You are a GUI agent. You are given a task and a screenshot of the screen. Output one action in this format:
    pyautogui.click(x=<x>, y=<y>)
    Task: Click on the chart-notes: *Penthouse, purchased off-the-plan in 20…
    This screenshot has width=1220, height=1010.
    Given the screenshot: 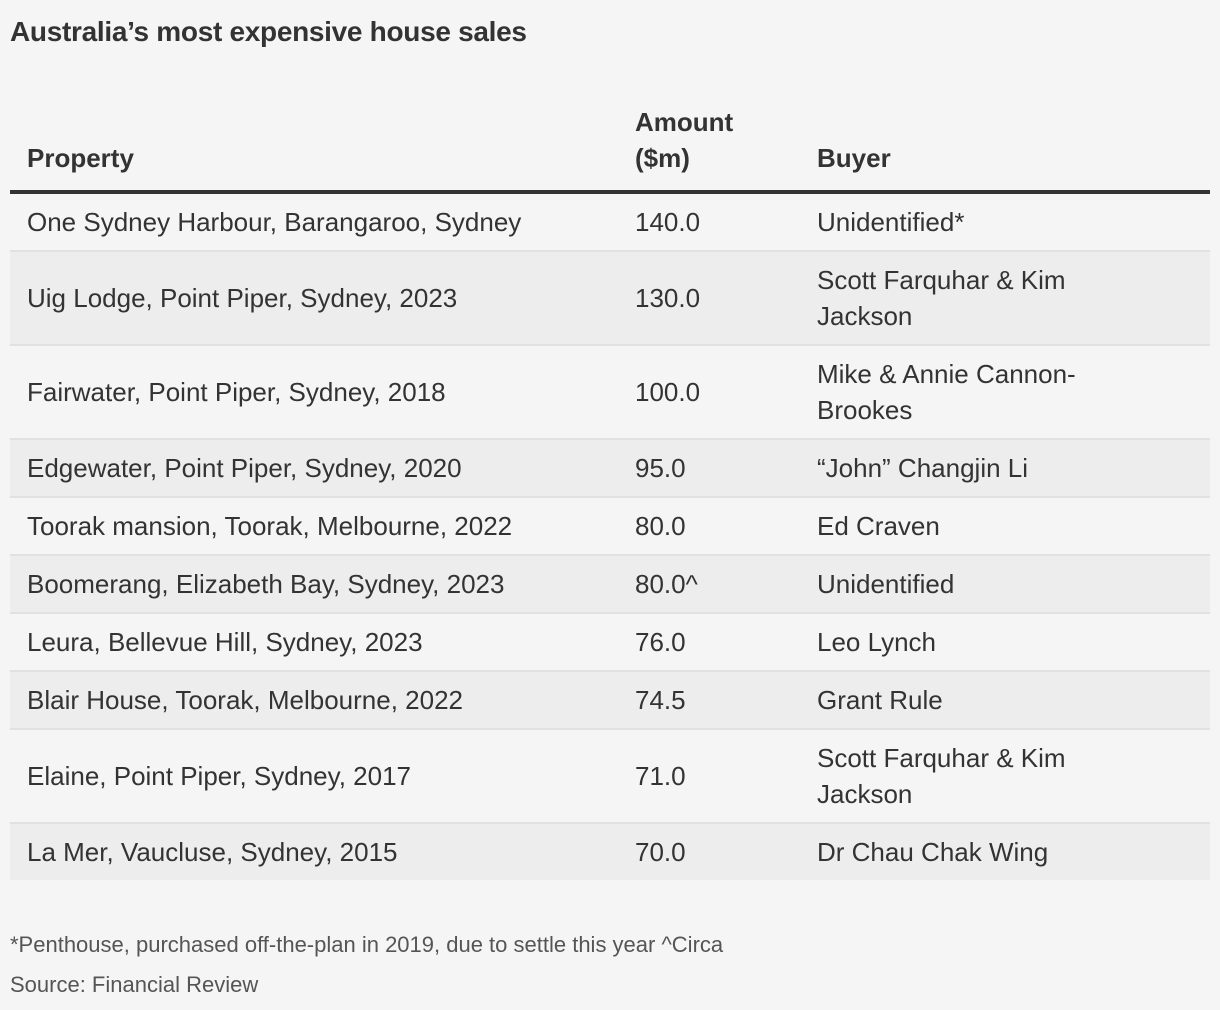 What is the action you would take?
    pyautogui.click(x=366, y=965)
    